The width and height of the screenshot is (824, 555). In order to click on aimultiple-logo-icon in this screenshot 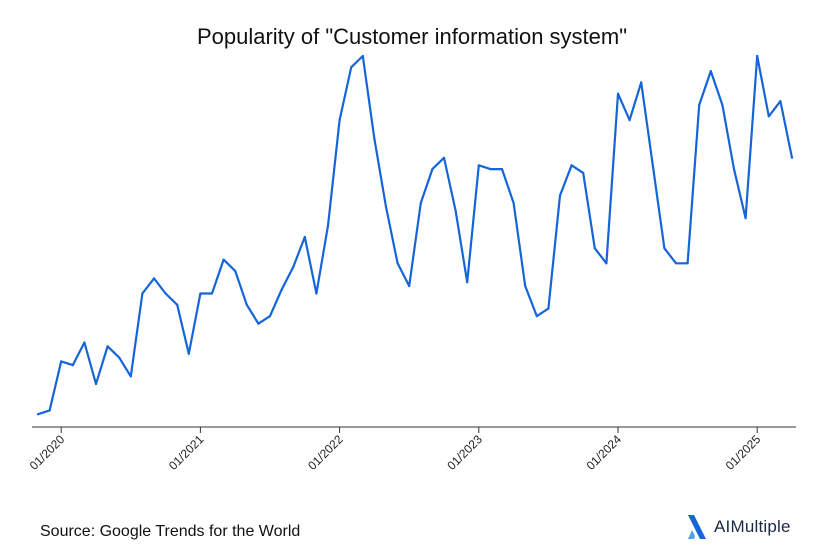, I will do `click(697, 527)`.